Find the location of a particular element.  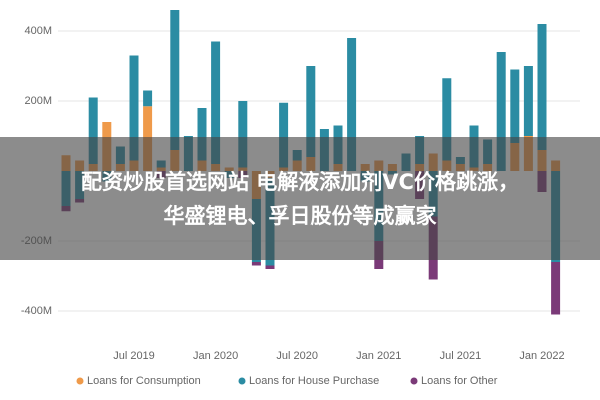

x-tick-label: Jul 2020 is located at coordinates (297, 356).